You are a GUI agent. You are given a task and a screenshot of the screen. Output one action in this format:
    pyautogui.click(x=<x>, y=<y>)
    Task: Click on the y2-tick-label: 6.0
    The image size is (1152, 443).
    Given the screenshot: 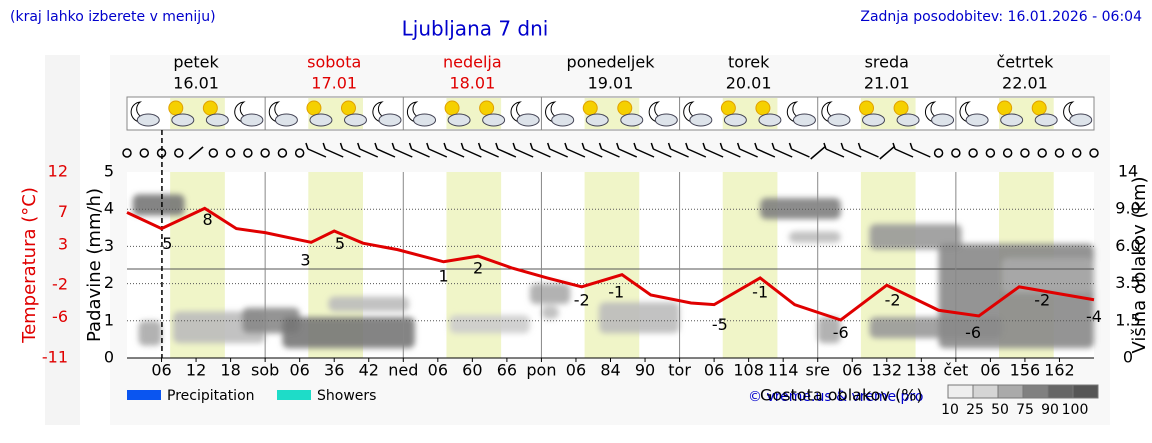 What is the action you would take?
    pyautogui.click(x=1127, y=245)
    